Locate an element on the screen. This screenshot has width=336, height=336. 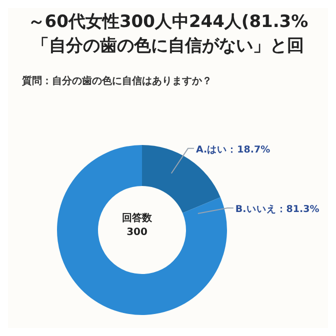
data-label: ：18.7% is located at coordinates (248, 150).